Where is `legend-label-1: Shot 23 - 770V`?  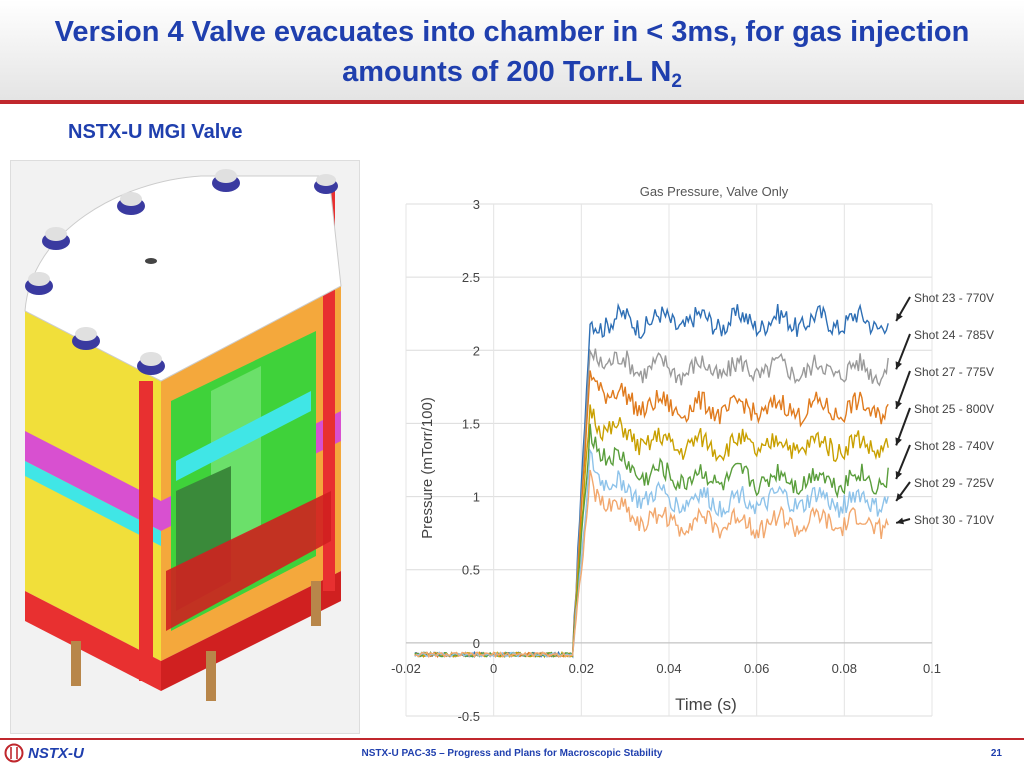
legend-label-1: Shot 23 - 770V is located at coordinates (954, 298).